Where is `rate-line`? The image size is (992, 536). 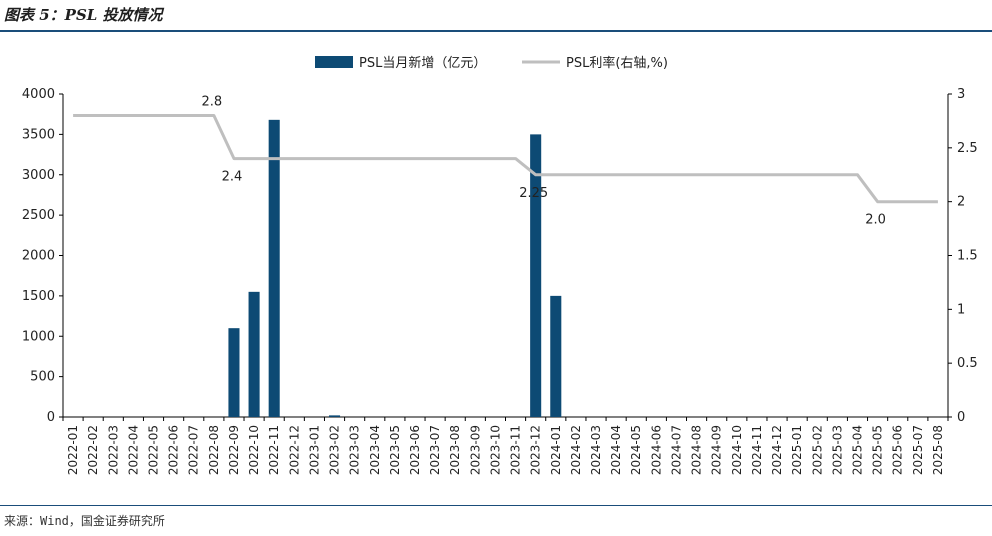
rate-line is located at coordinates (505, 159).